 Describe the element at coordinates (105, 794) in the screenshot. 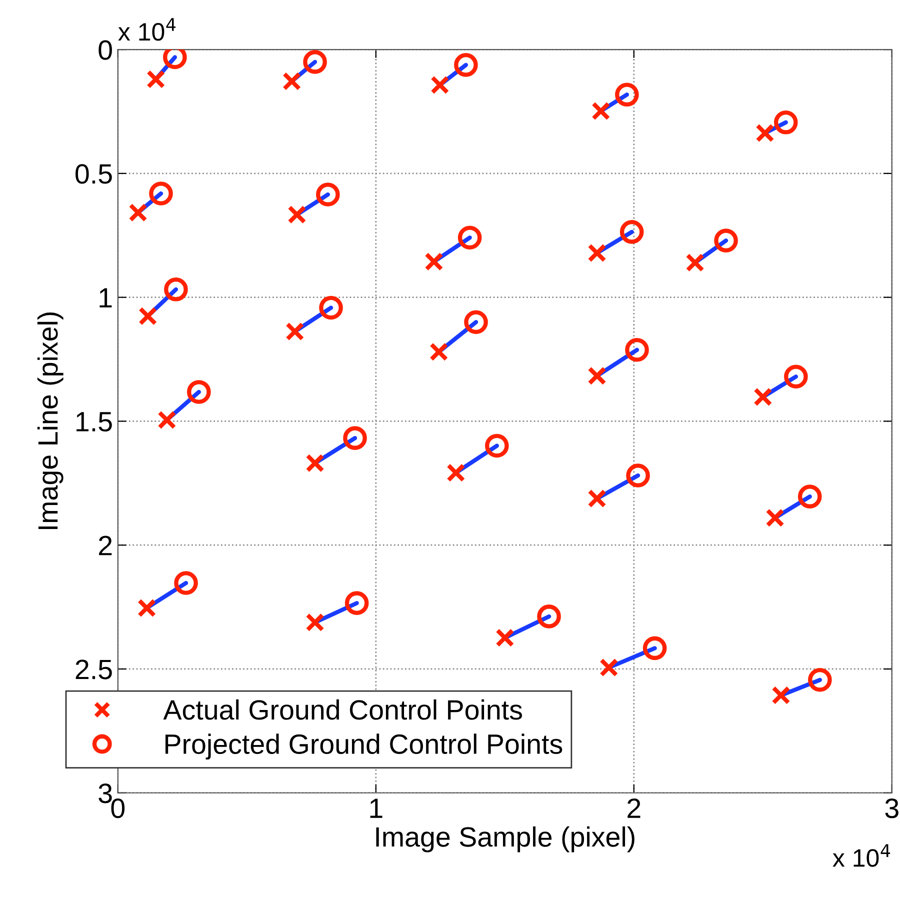

I see `y-tick-label: 3` at that location.